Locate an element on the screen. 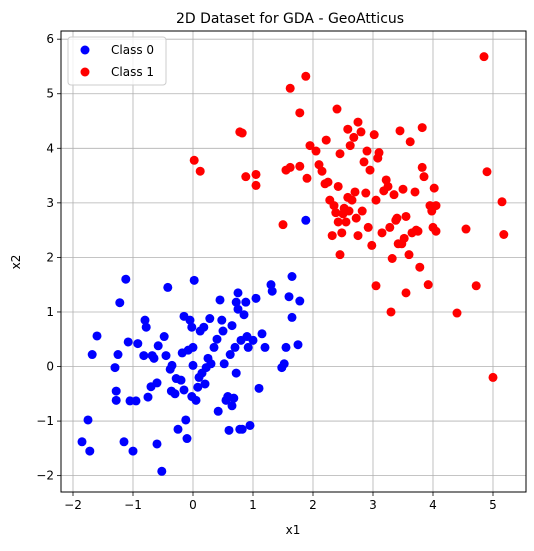  y-tick-label: 5 is located at coordinates (50, 94).